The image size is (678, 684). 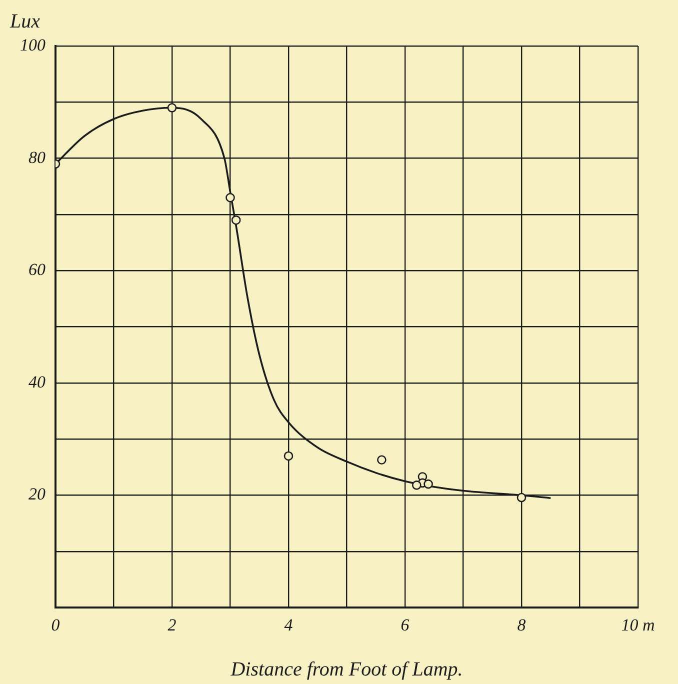 I want to click on x-axis-title: Distance from Foot of Lamp., so click(x=346, y=669).